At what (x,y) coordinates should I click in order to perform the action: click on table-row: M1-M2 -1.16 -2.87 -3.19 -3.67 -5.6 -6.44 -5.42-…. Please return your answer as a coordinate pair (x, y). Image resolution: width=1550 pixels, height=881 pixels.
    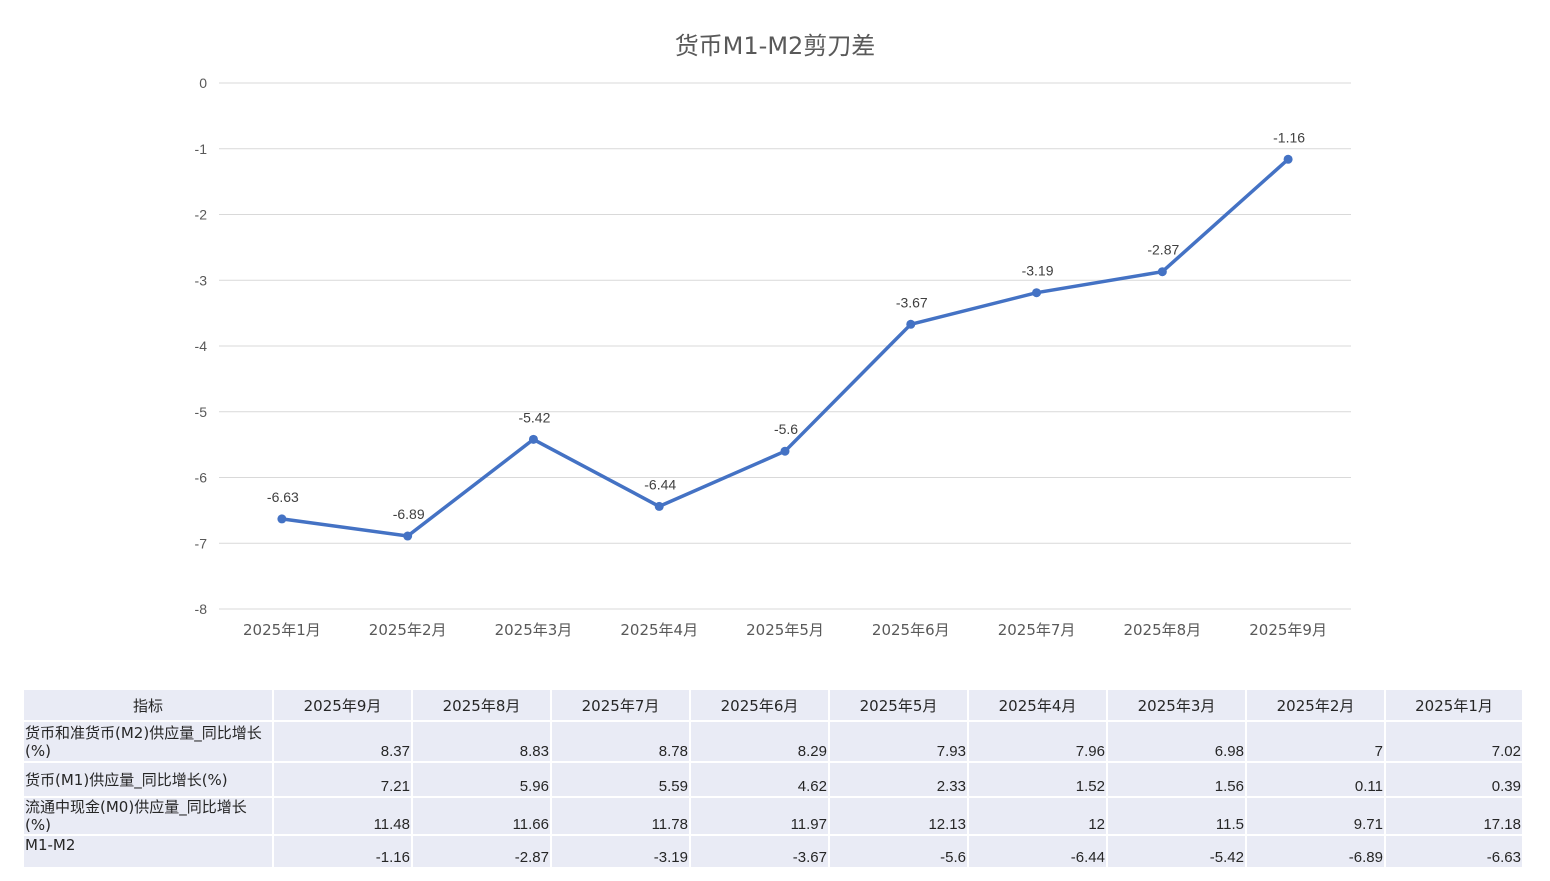
    Looking at the image, I should click on (773, 851).